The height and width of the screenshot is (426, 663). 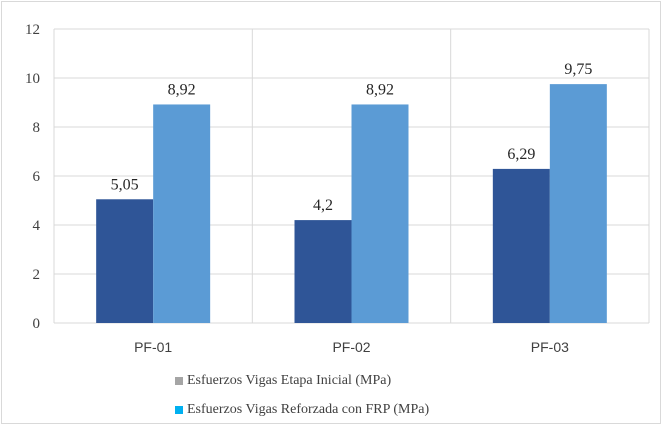 I want to click on data-label: 9,75, so click(x=578, y=69).